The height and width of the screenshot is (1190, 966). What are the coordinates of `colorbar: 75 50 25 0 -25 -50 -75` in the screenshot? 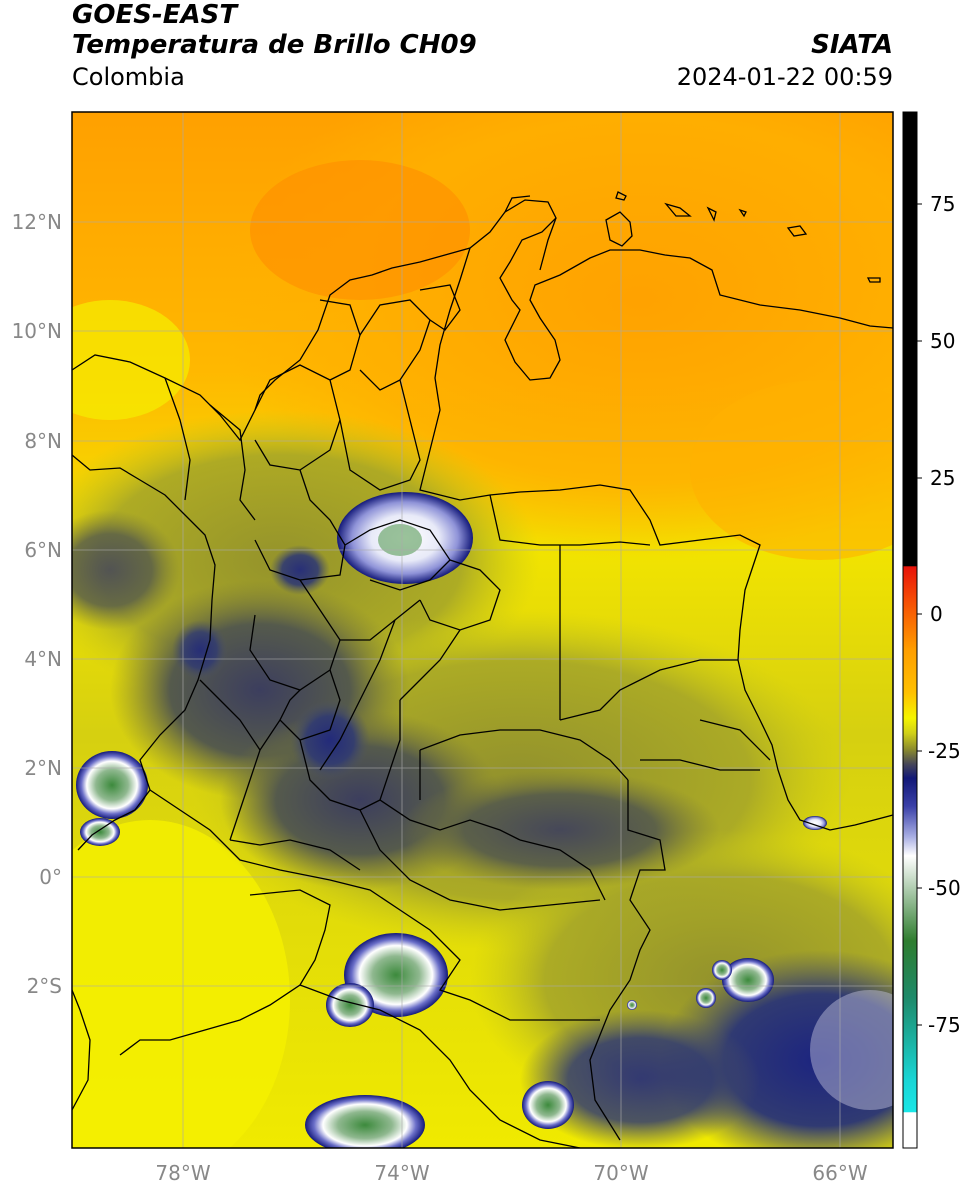 It's located at (931, 630).